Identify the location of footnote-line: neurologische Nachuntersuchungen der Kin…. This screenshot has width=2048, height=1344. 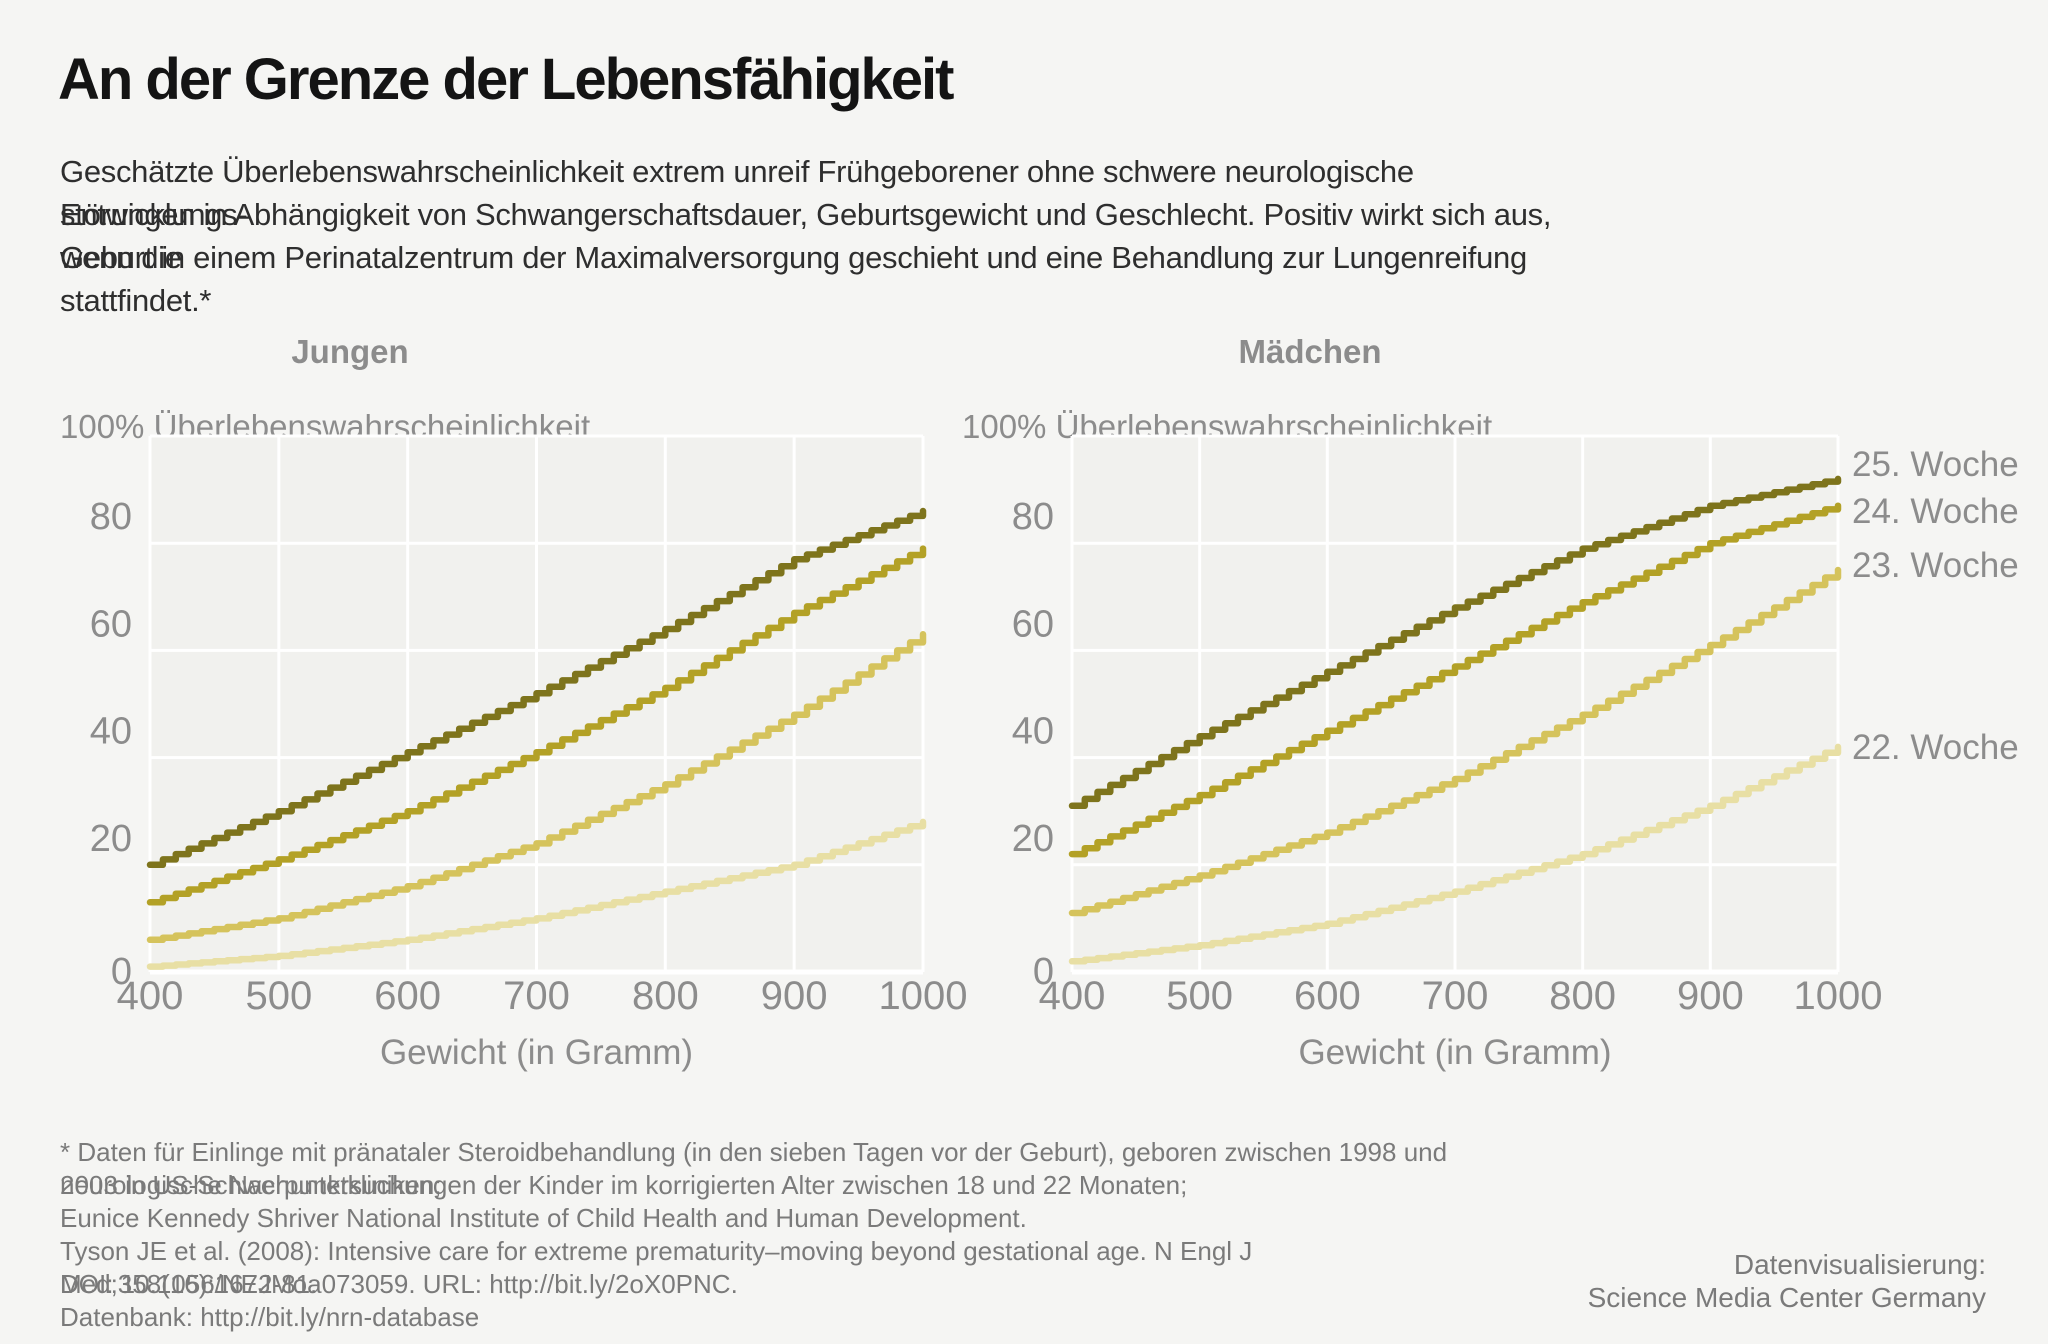
(624, 1185).